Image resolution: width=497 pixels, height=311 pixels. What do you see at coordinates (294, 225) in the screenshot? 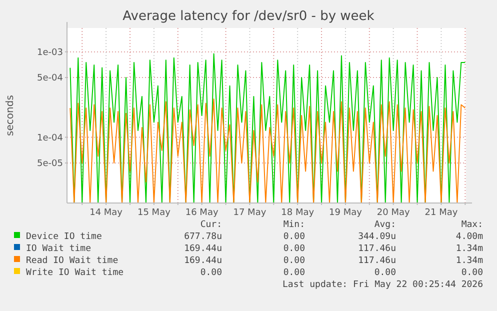
I see `text: Min:` at bounding box center [294, 225].